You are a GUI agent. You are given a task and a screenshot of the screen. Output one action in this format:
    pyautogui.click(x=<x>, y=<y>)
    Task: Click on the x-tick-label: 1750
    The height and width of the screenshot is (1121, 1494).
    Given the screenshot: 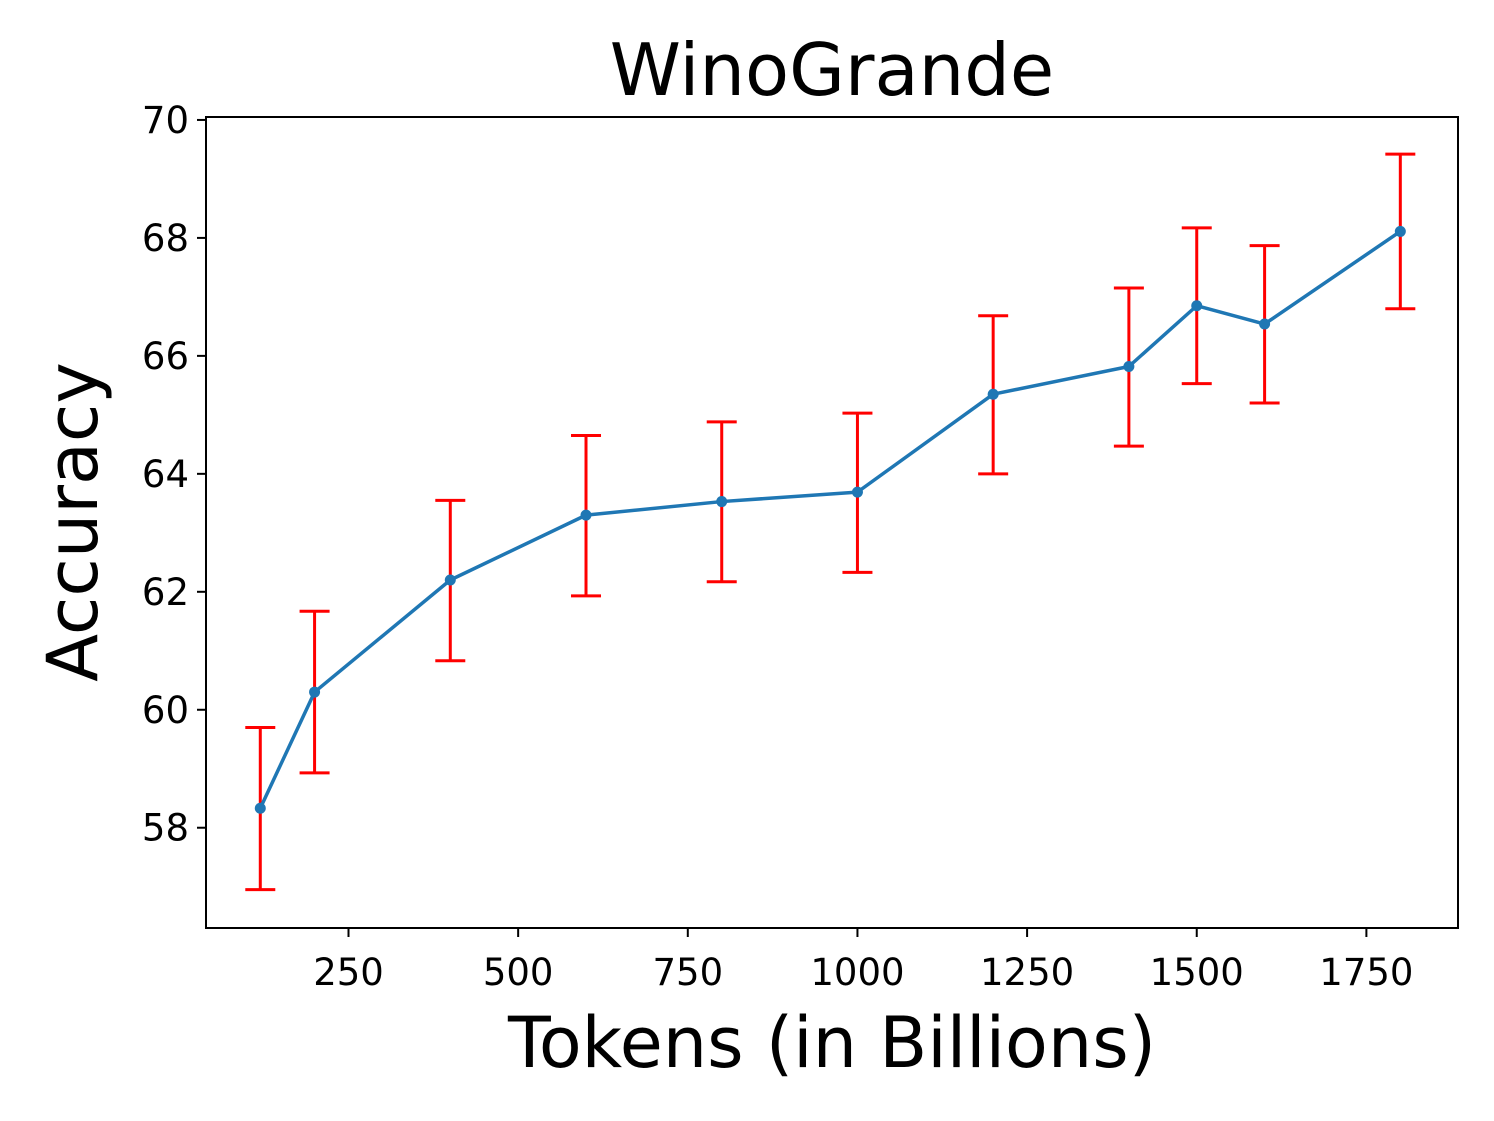 What is the action you would take?
    pyautogui.click(x=1366, y=972)
    